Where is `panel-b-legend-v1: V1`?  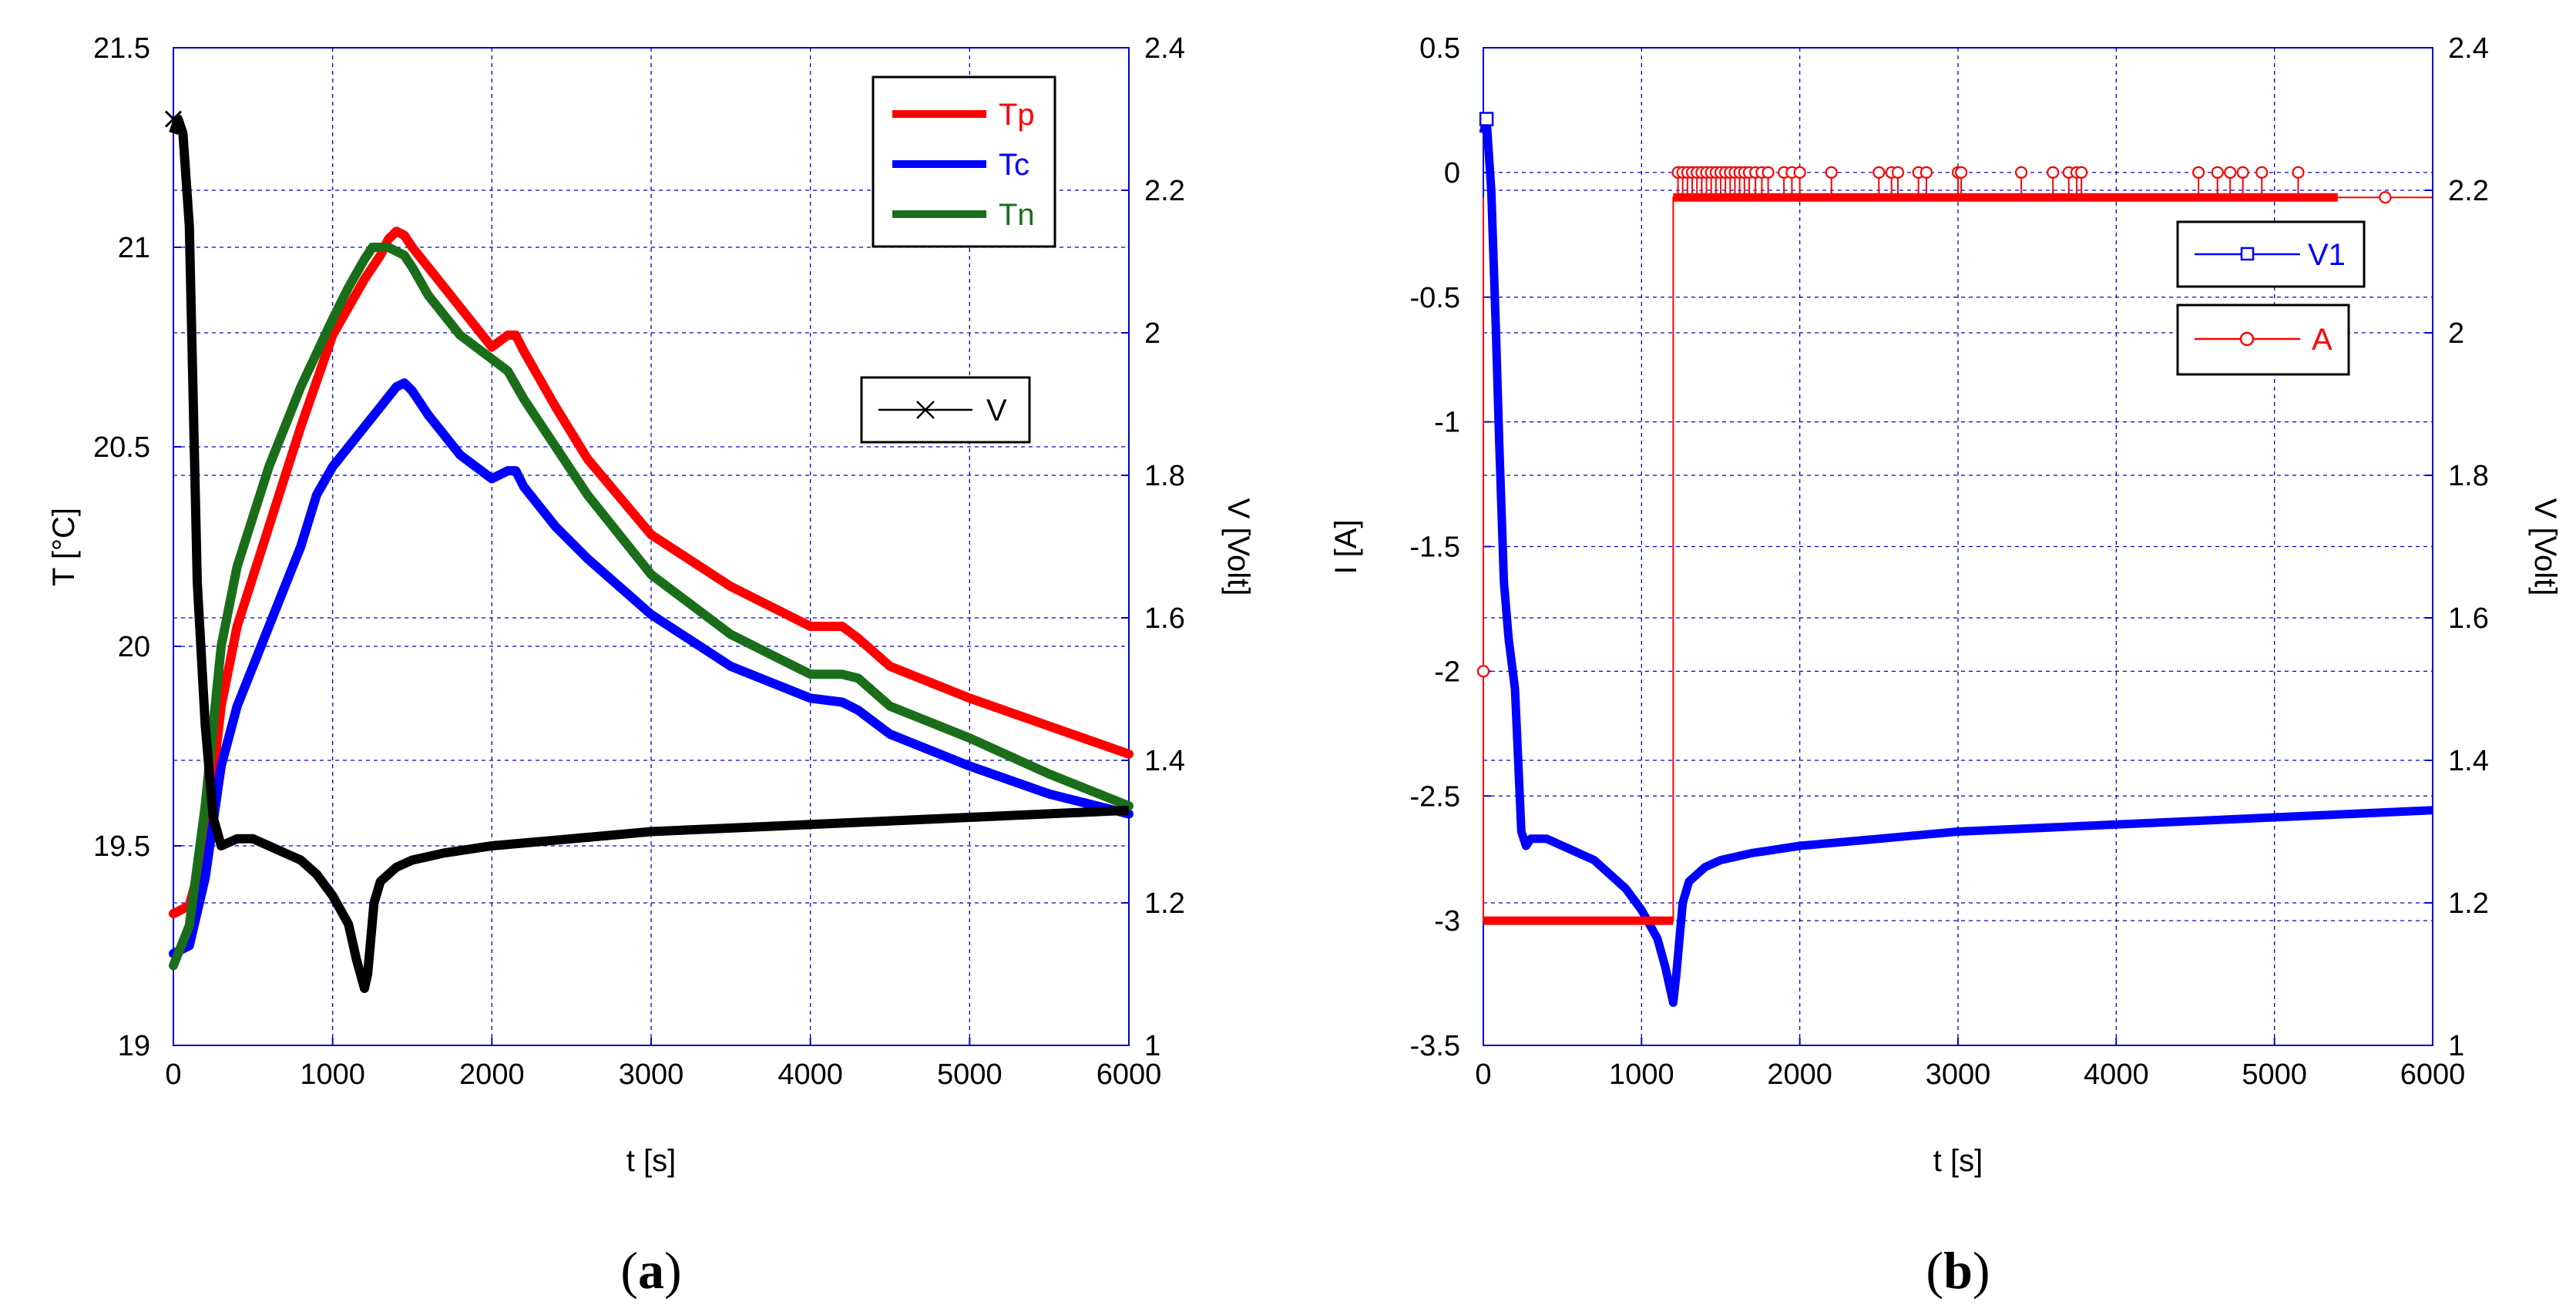 panel-b-legend-v1: V1 is located at coordinates (2271, 254).